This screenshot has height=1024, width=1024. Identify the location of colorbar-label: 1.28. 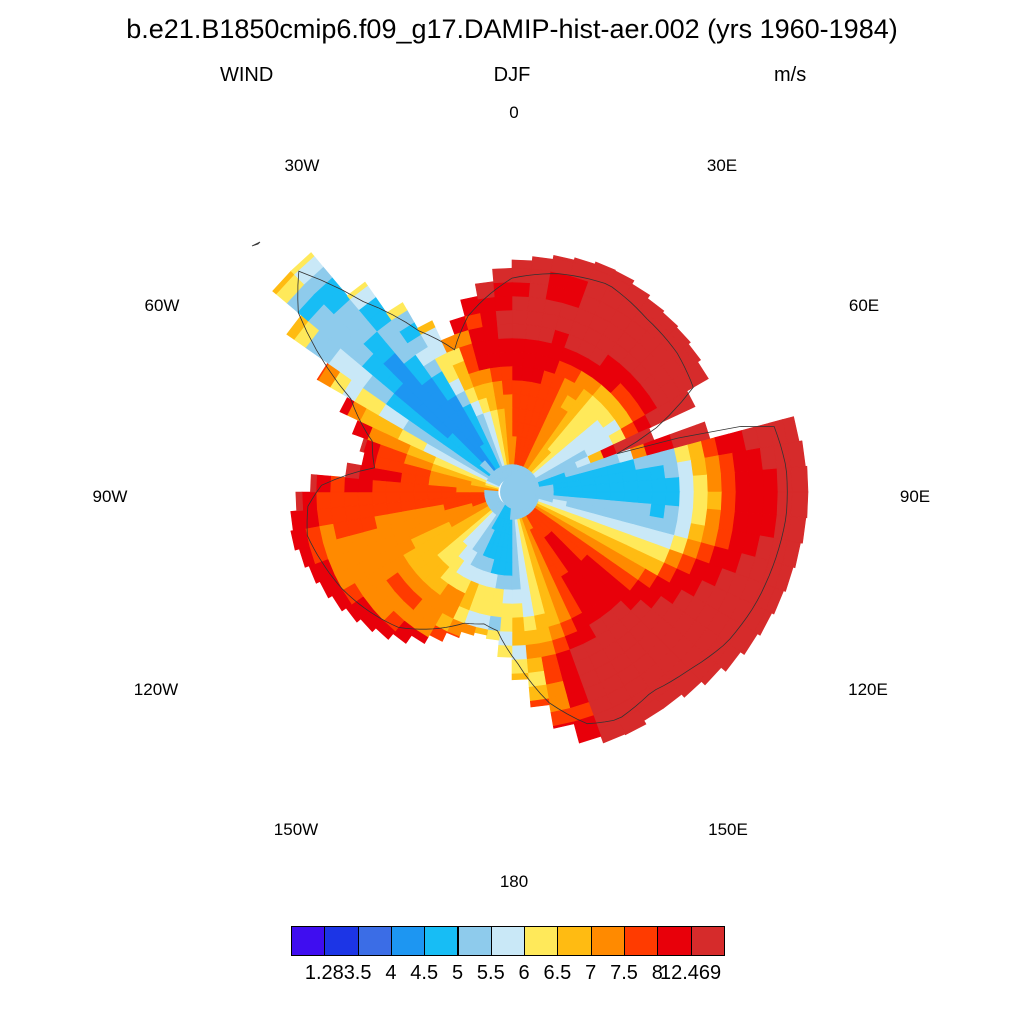
(324, 973).